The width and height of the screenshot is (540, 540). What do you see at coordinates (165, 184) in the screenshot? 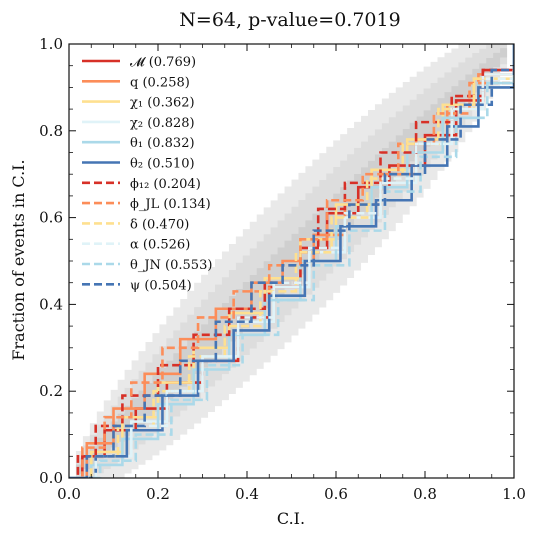
I see `legend-label-6: ϕ₁₂ (0.204)` at bounding box center [165, 184].